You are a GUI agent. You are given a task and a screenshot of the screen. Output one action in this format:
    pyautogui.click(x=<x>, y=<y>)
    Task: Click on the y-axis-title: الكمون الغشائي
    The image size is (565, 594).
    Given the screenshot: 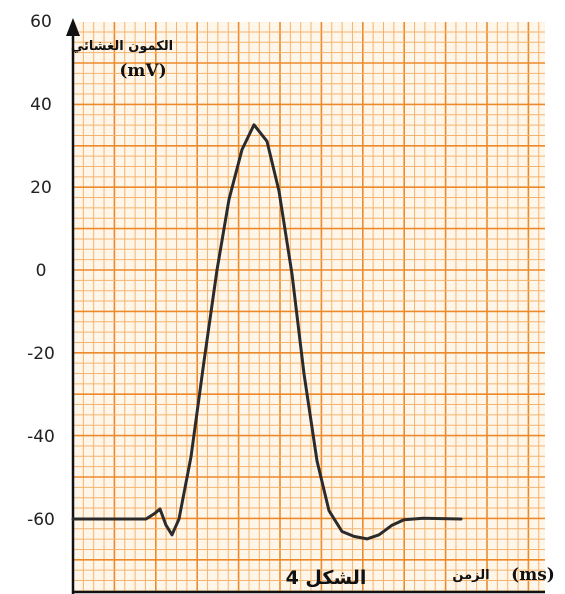 What is the action you would take?
    pyautogui.click(x=122, y=46)
    